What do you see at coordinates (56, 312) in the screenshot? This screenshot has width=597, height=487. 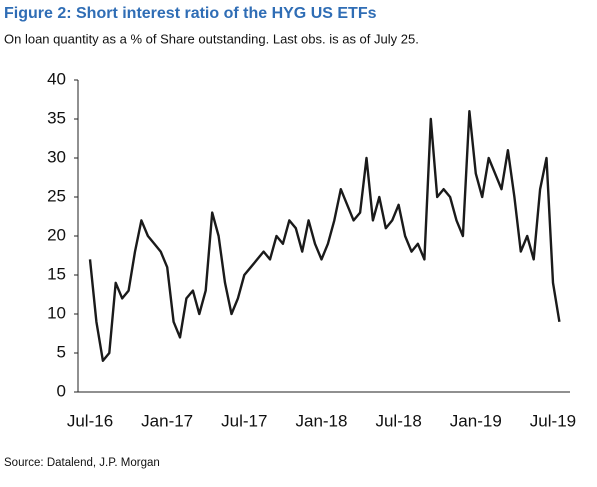 I see `y-tick-label: 10` at bounding box center [56, 312].